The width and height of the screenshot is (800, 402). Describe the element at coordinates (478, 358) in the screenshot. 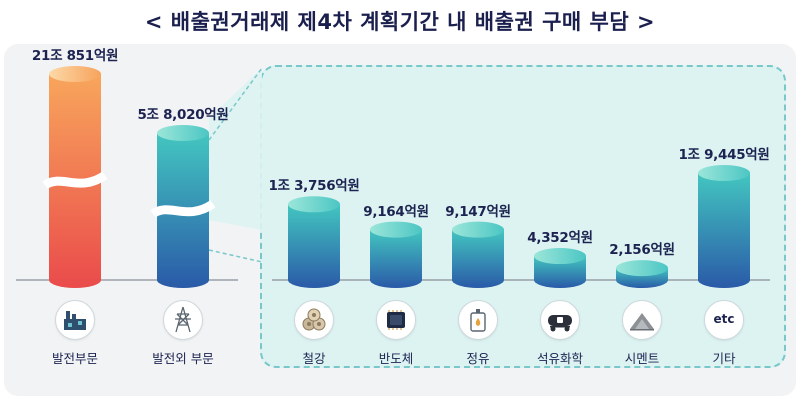

I see `category-label-5: 정유` at that location.